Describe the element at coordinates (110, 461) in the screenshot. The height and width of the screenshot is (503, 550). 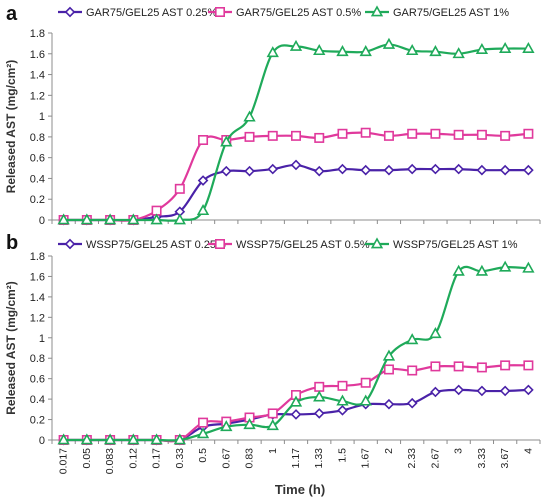
I see `x-tick-label: 0.083` at that location.